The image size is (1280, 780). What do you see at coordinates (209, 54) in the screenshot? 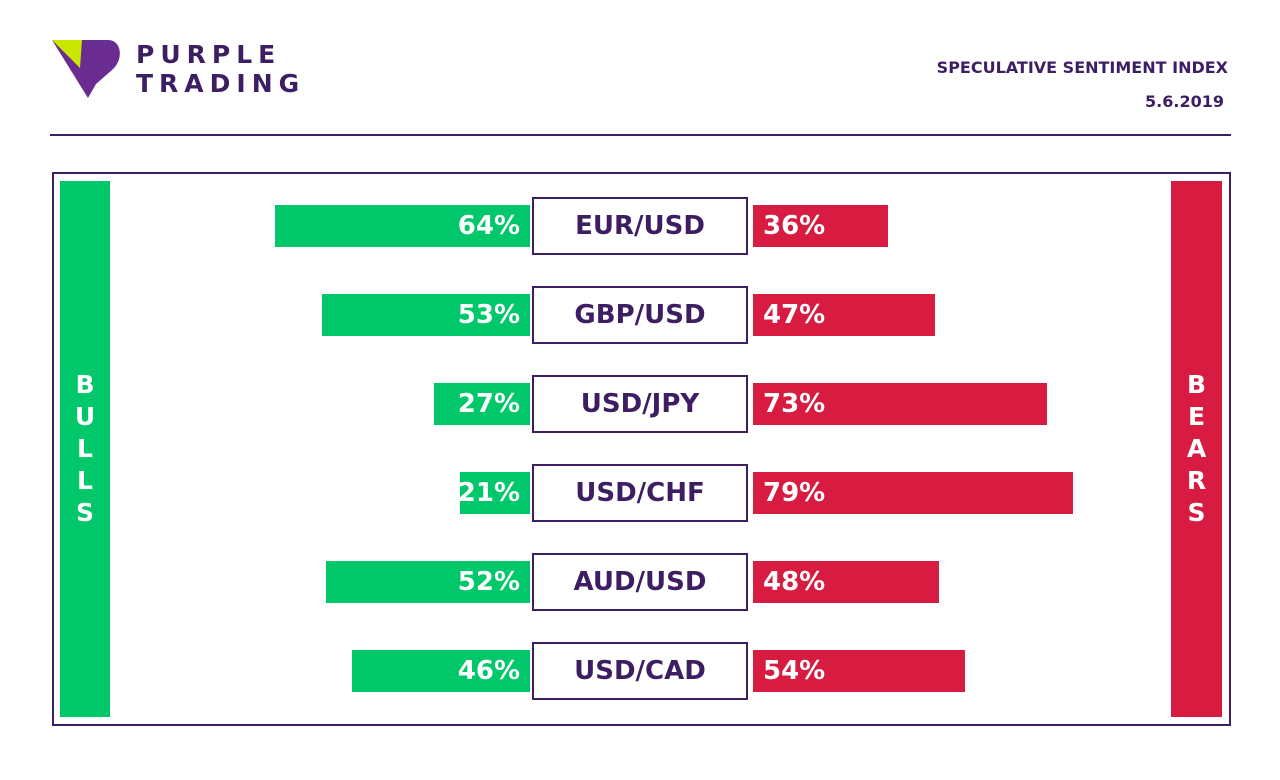
I see `brand-line-1: PURPLE` at bounding box center [209, 54].